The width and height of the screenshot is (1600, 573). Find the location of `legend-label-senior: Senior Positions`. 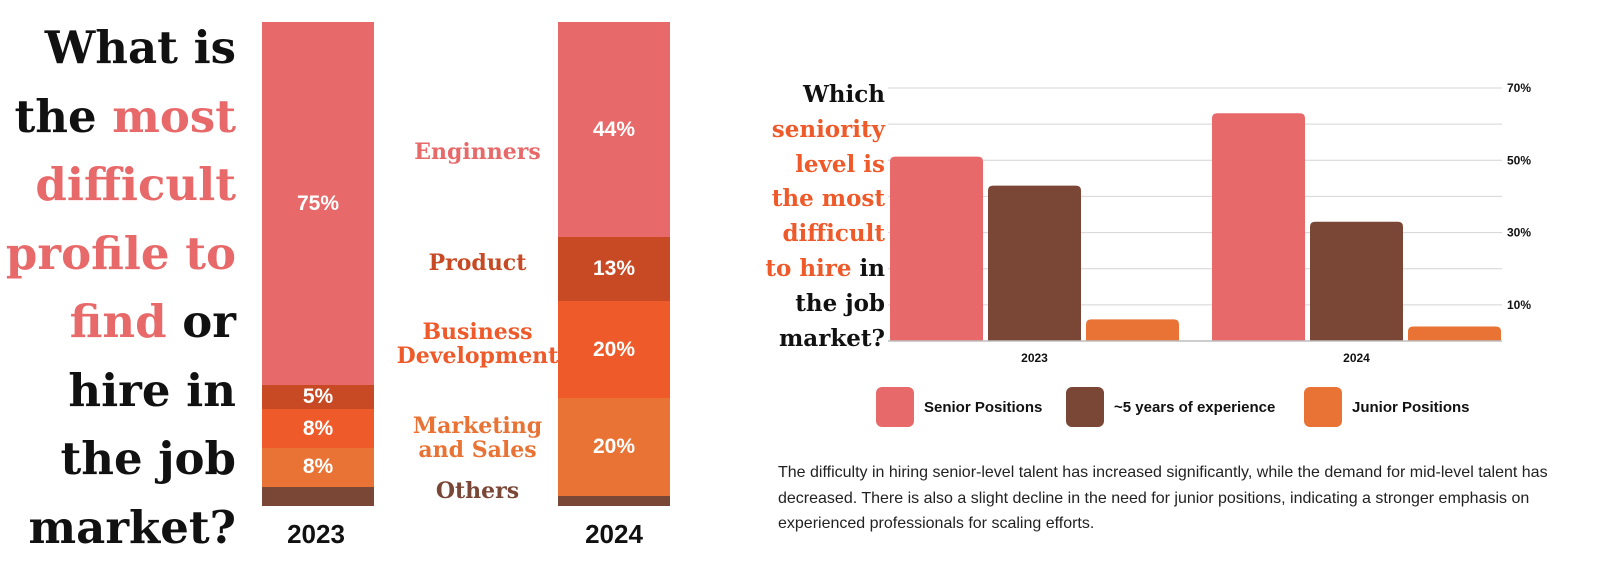

legend-label-senior: Senior Positions is located at coordinates (983, 407).